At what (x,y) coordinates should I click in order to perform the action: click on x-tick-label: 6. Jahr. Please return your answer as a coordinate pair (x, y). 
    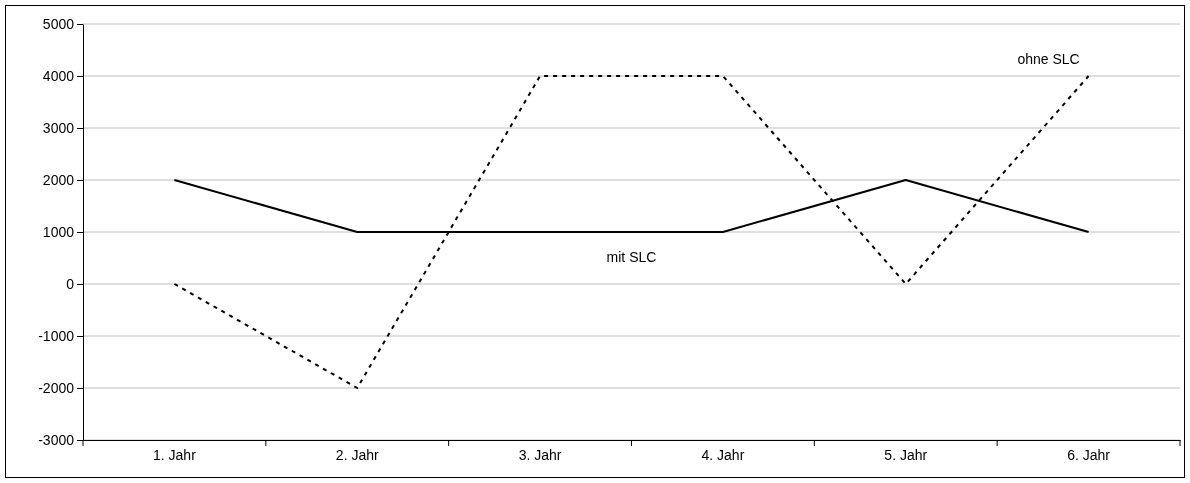
    Looking at the image, I should click on (1089, 454).